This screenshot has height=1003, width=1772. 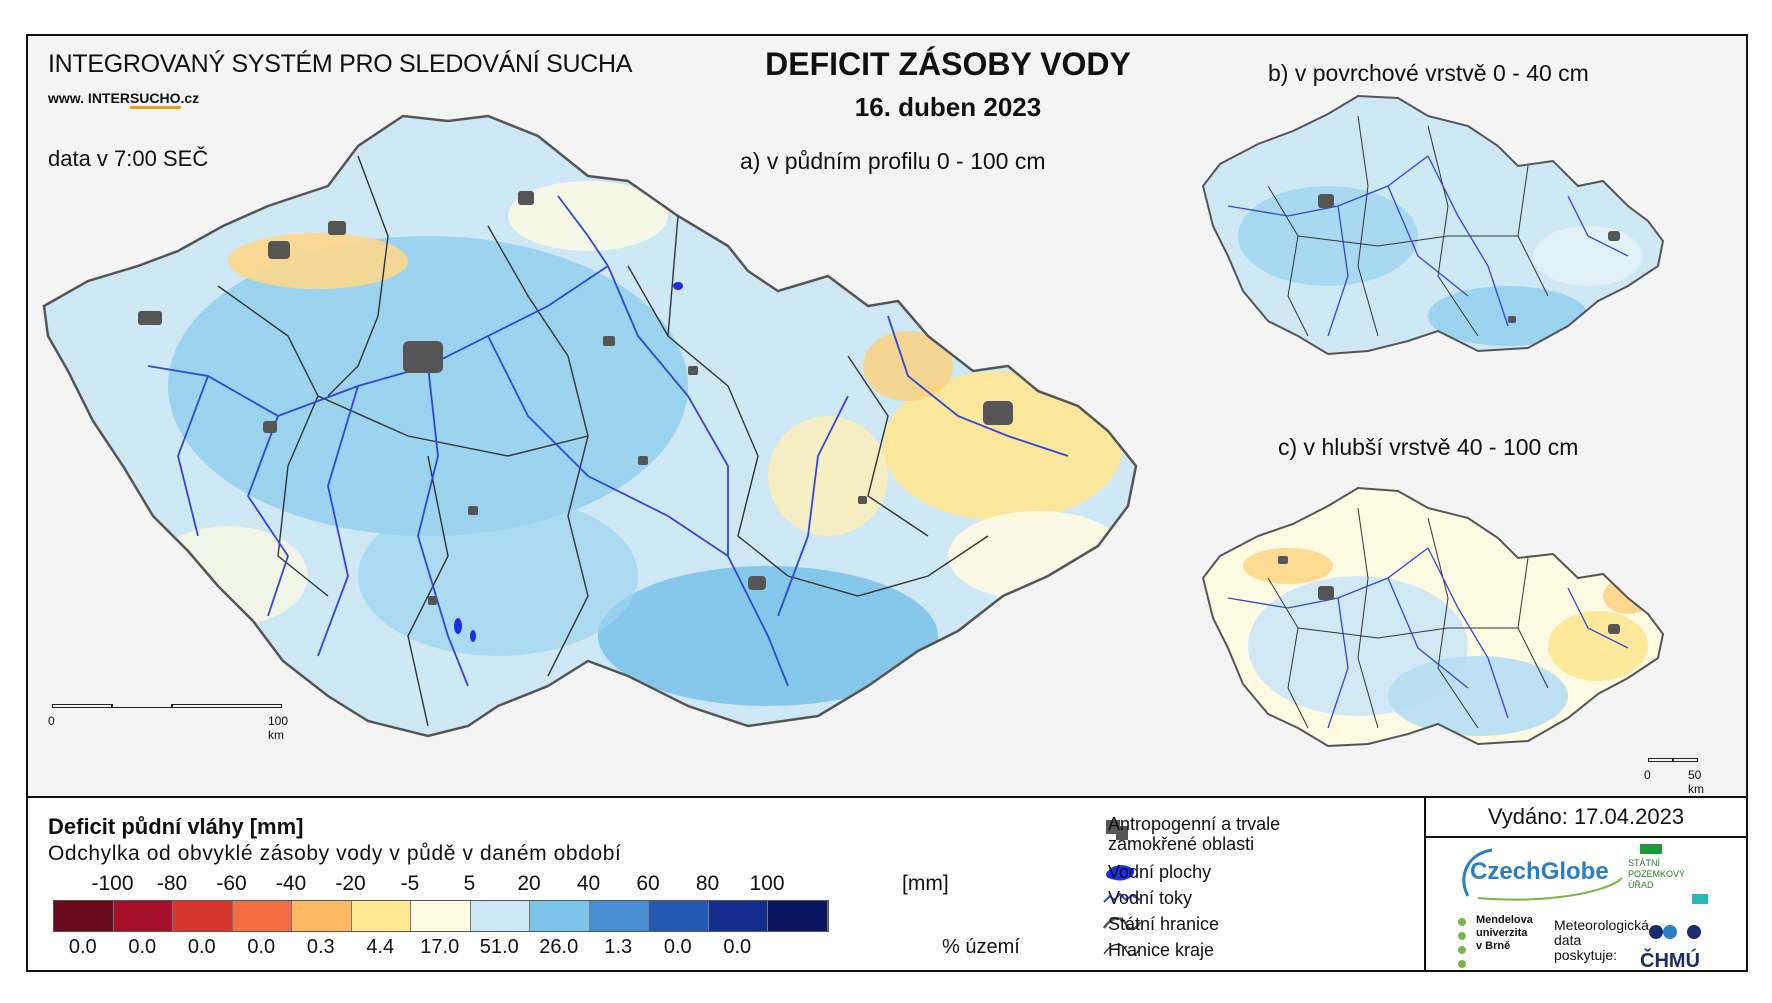 I want to click on surface-map-label: b) v povrchové vrstvě 0 - 40 cm, so click(x=1428, y=73).